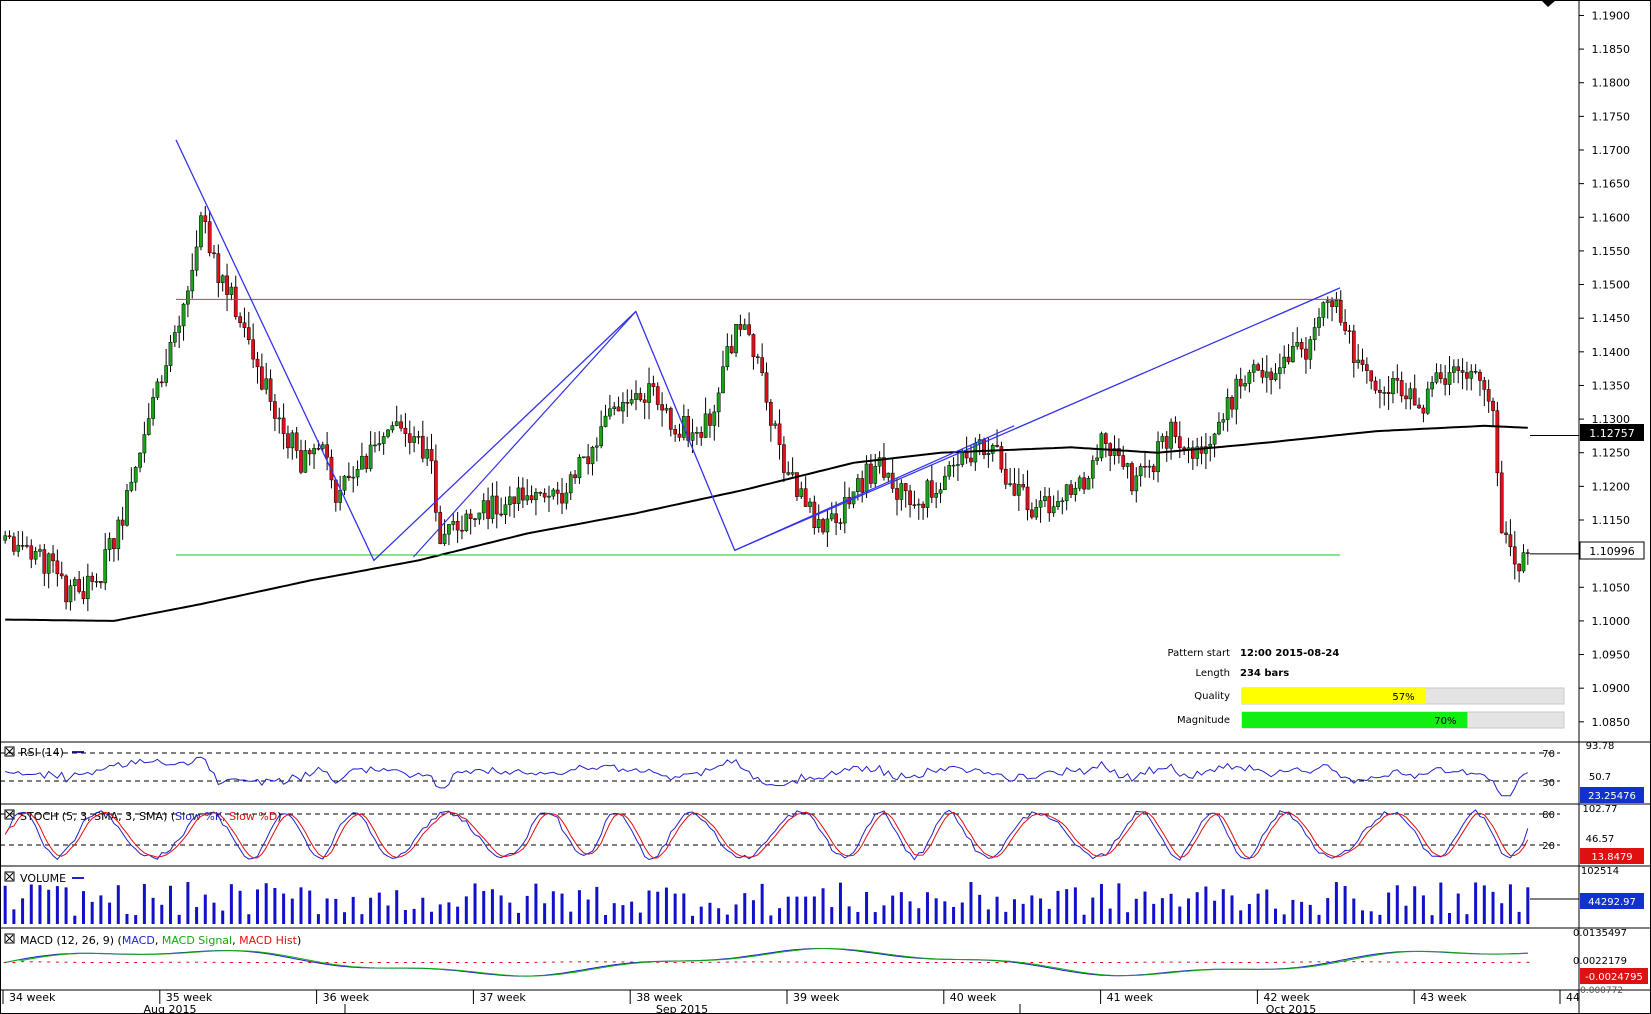 This screenshot has height=1014, width=1651. What do you see at coordinates (1611, 83) in the screenshot?
I see `price-tick-label-2: 1.1800` at bounding box center [1611, 83].